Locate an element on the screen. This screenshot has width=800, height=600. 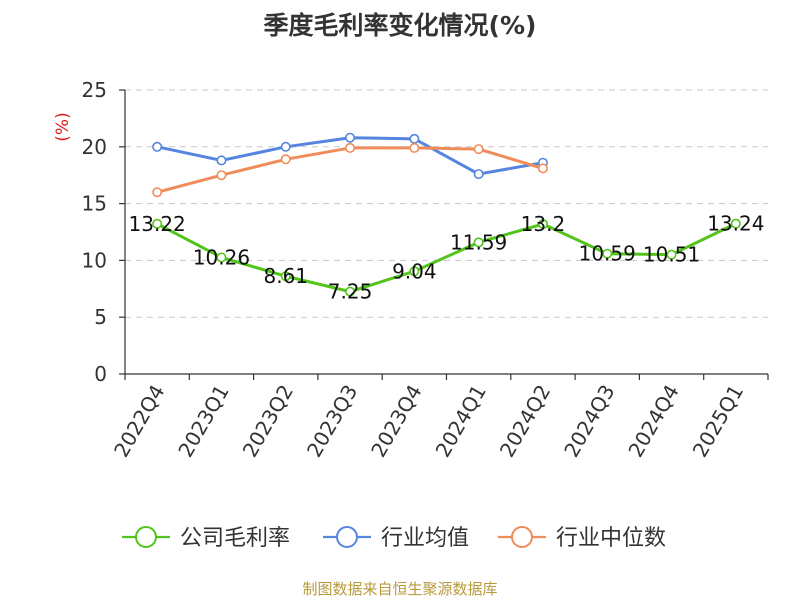
data-label: 9.04 is located at coordinates (414, 271).